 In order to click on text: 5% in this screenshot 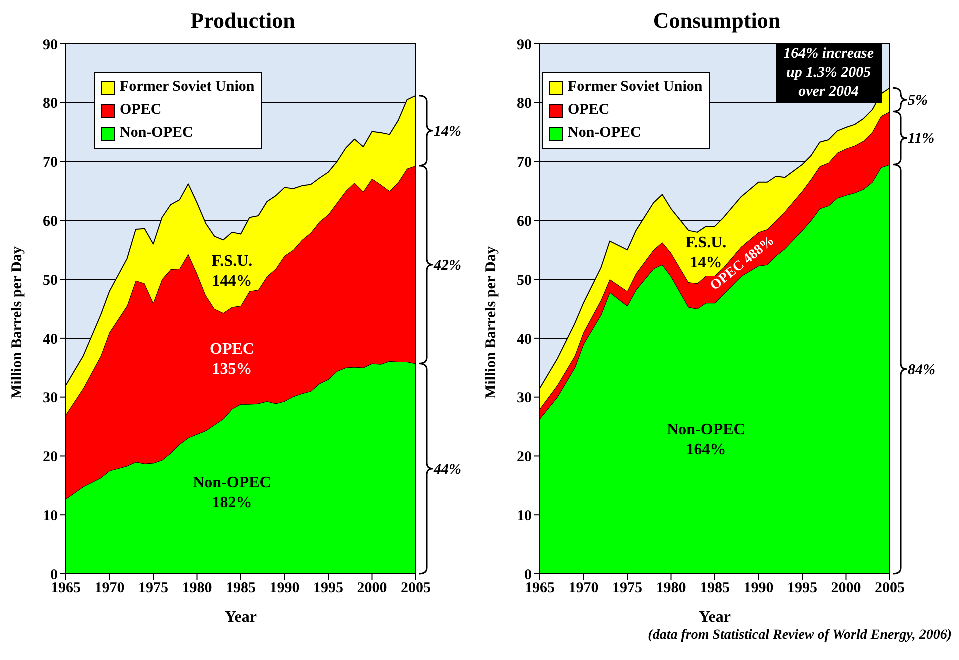, I will do `click(918, 100)`.